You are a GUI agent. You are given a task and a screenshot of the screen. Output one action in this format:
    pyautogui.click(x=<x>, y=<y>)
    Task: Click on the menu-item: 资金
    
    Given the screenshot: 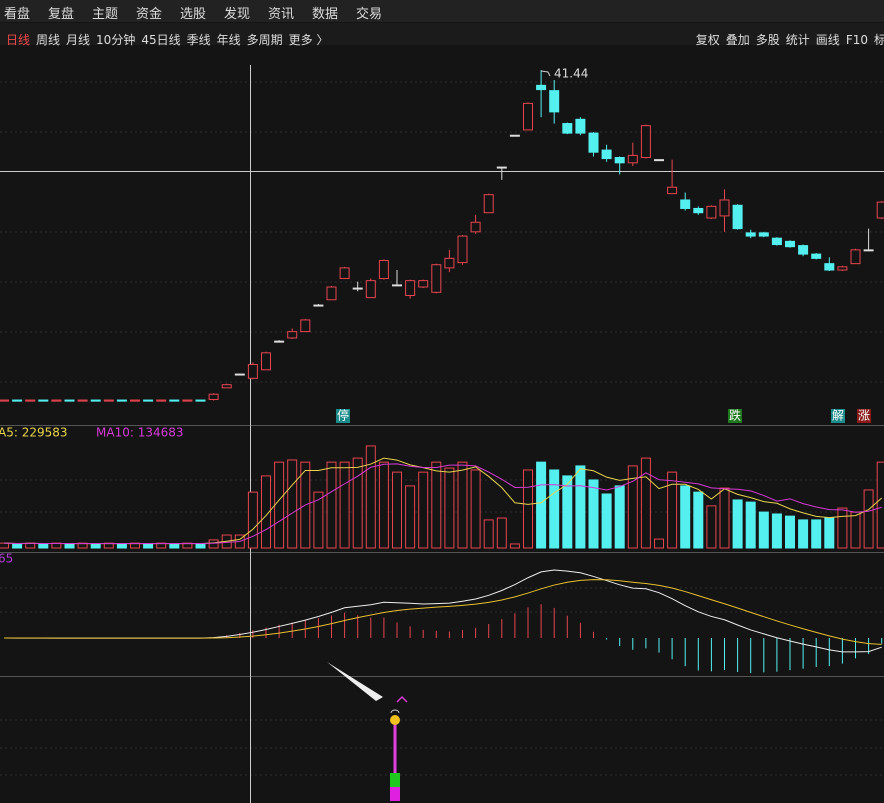 What is the action you would take?
    pyautogui.click(x=148, y=14)
    